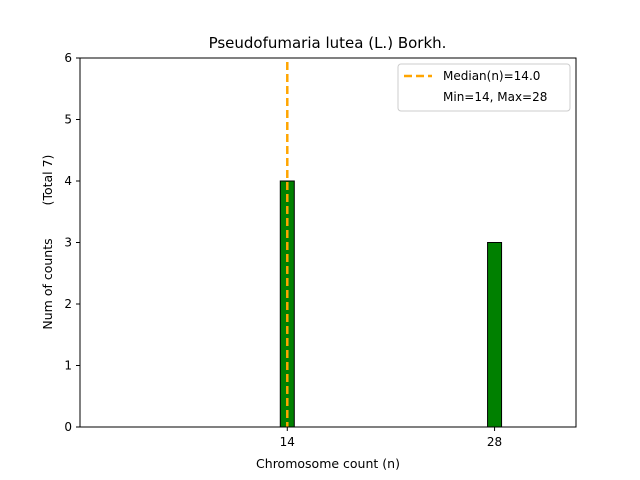  I want to click on legend: Median(n)=14.0 Min=14, Max=28, so click(484, 87).